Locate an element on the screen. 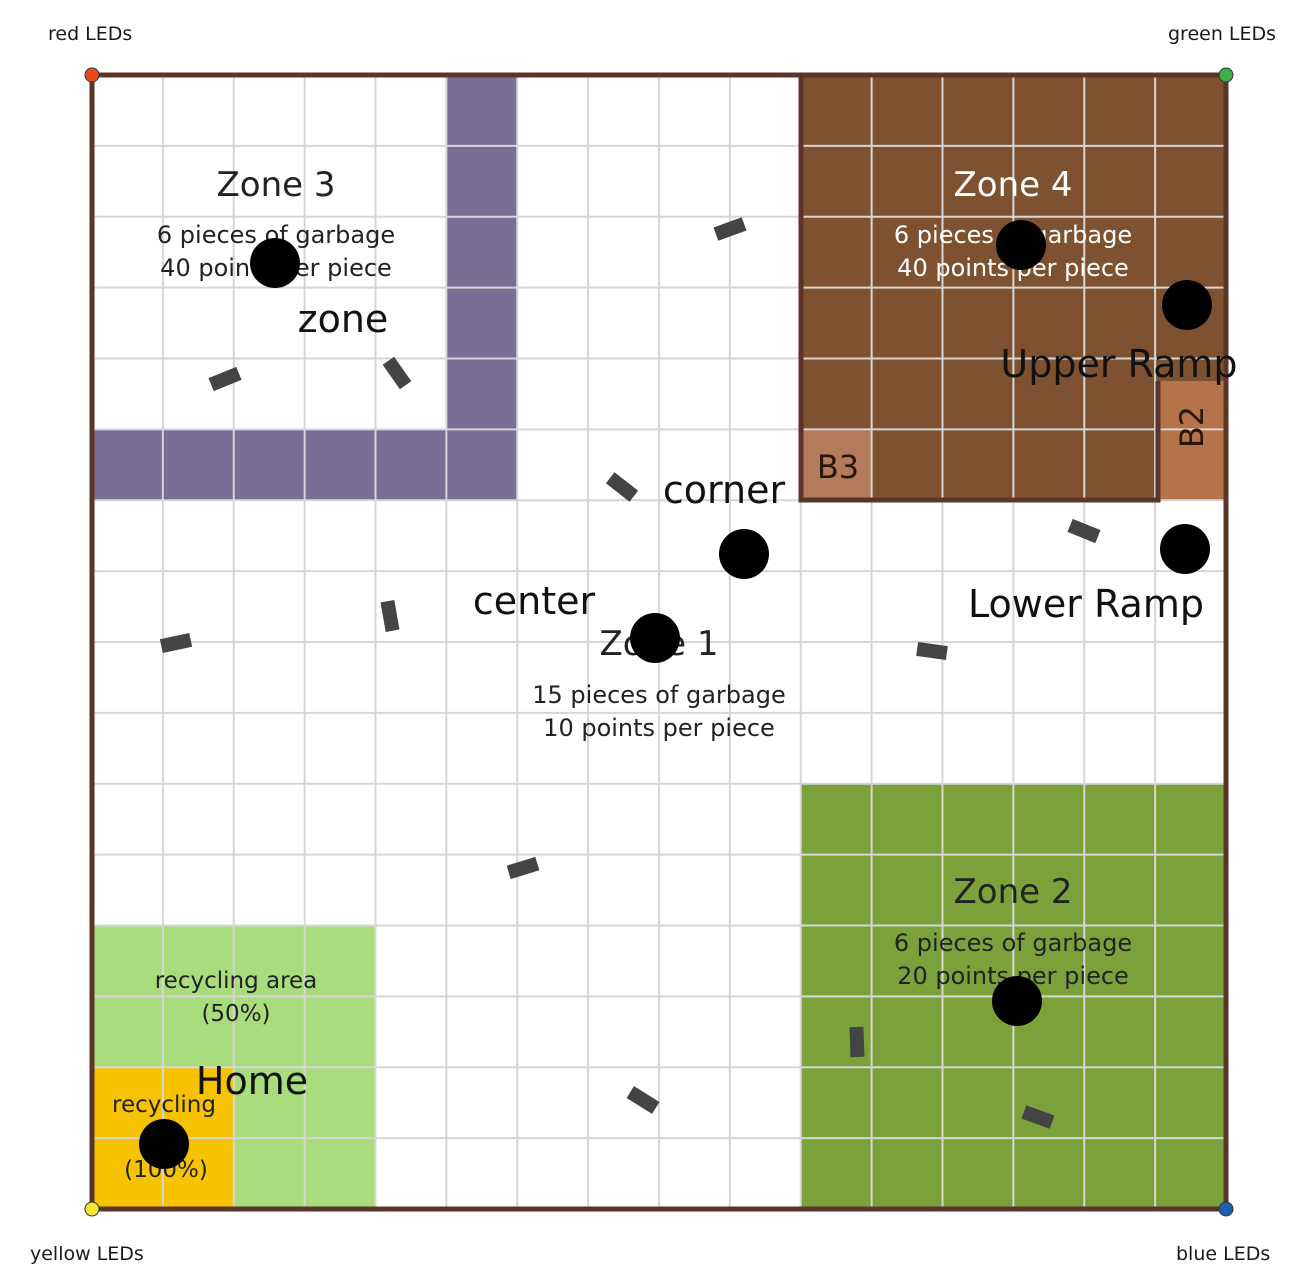 This screenshot has height=1274, width=1310. zone-marker-label: zone is located at coordinates (343, 319).